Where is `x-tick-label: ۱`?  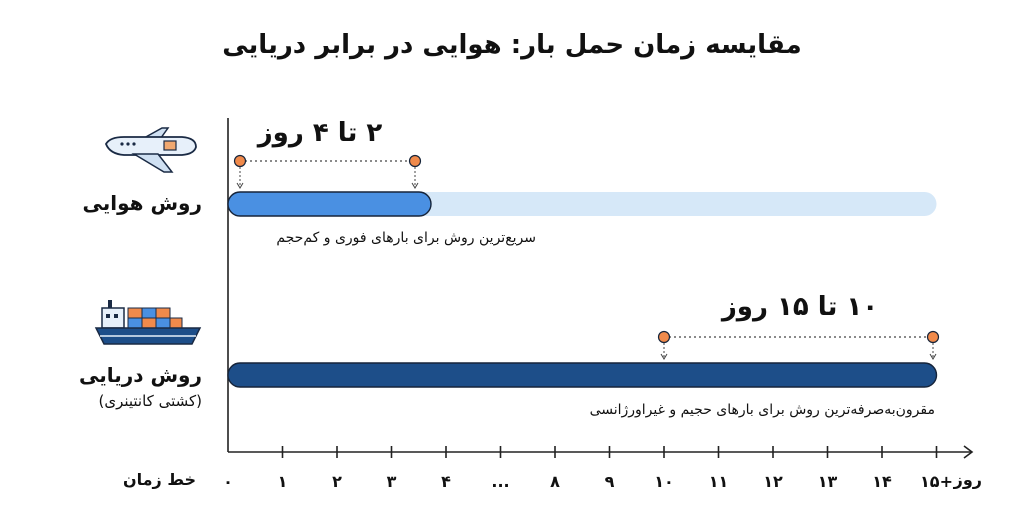 x-tick-label: ۱ is located at coordinates (283, 481).